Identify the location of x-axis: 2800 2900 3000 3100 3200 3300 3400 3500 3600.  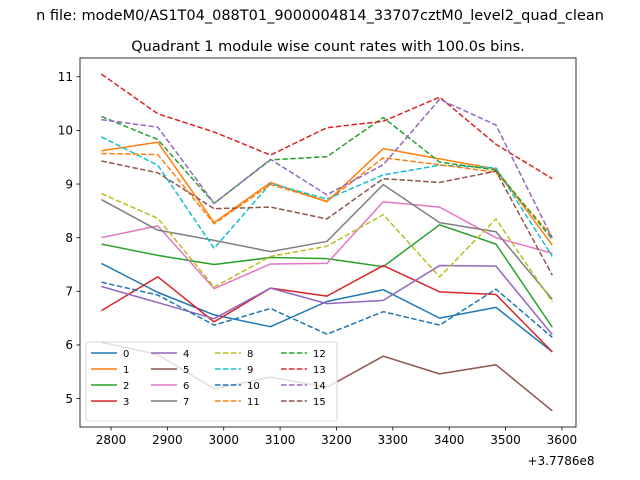
(336, 437).